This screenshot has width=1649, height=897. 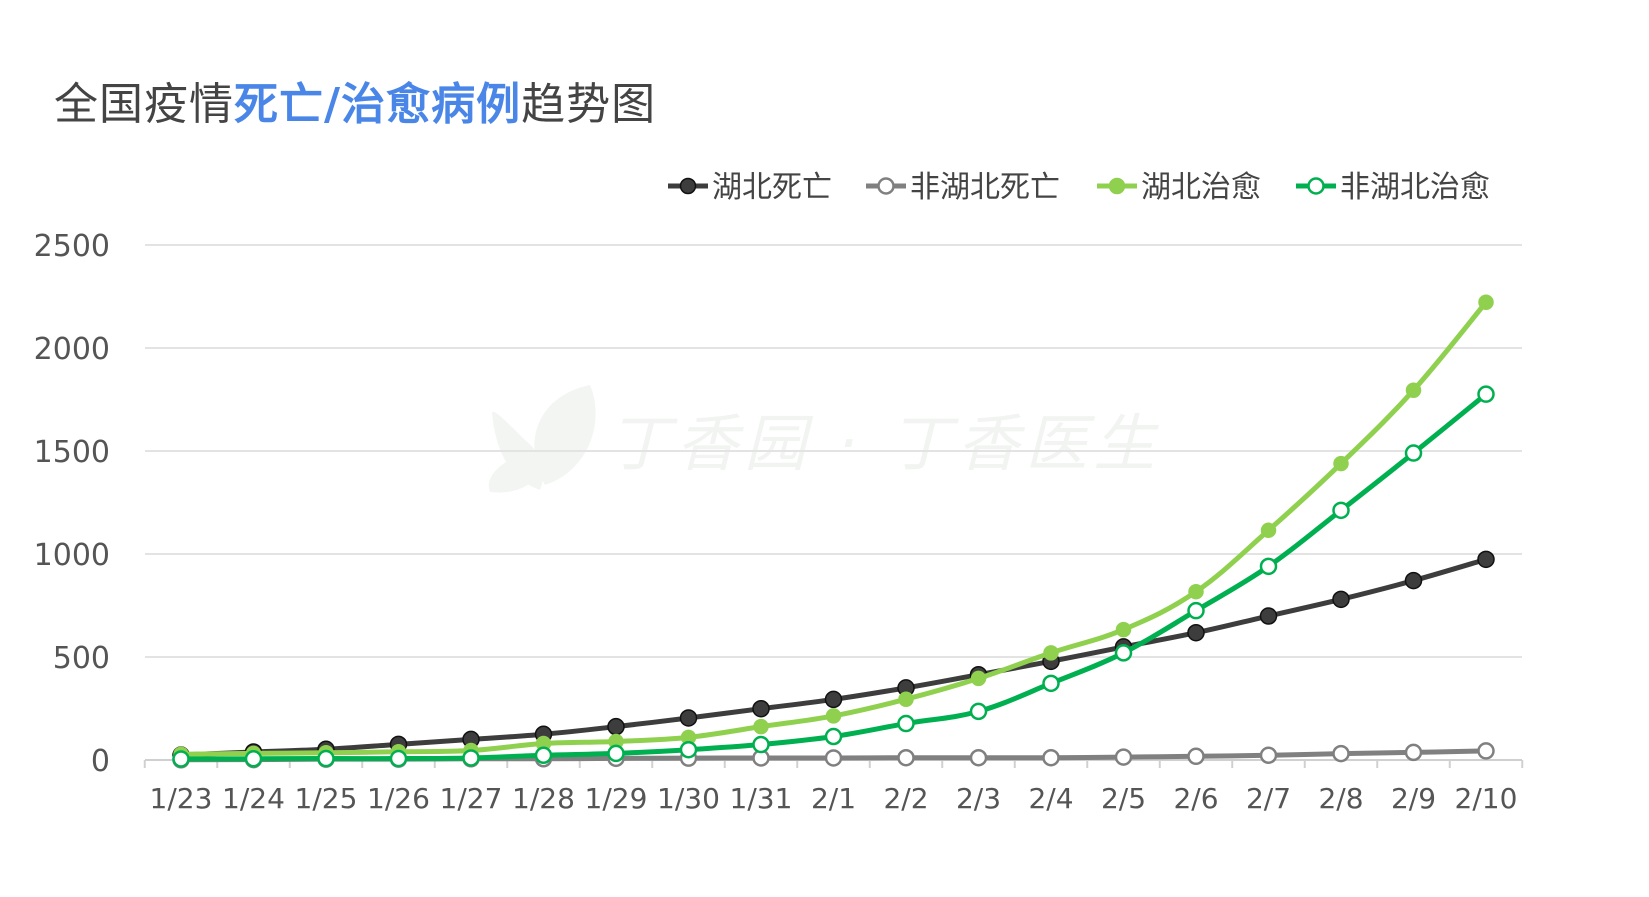 What do you see at coordinates (1201, 187) in the screenshot?
I see `legend-label: 湖北治愈` at bounding box center [1201, 187].